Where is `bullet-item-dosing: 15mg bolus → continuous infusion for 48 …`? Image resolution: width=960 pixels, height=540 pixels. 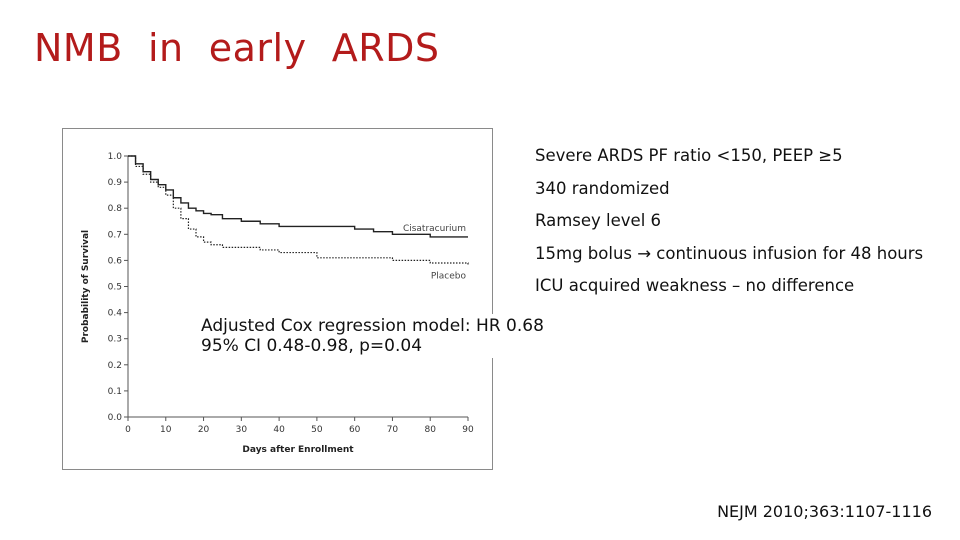
bullet-item-dosing: 15mg bolus → continuous infusion for 48 … is located at coordinates (729, 253).